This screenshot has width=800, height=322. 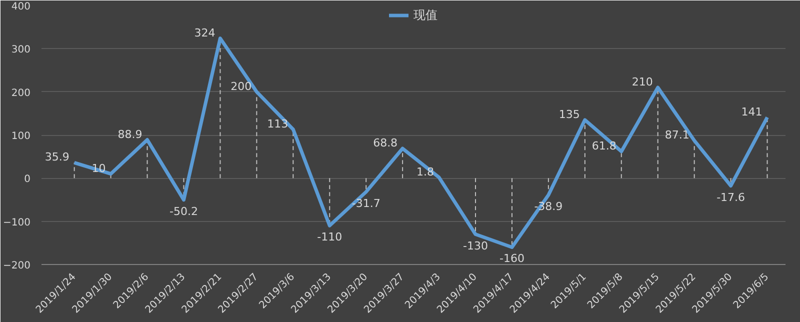 I want to click on data-label: 141, so click(x=751, y=111).